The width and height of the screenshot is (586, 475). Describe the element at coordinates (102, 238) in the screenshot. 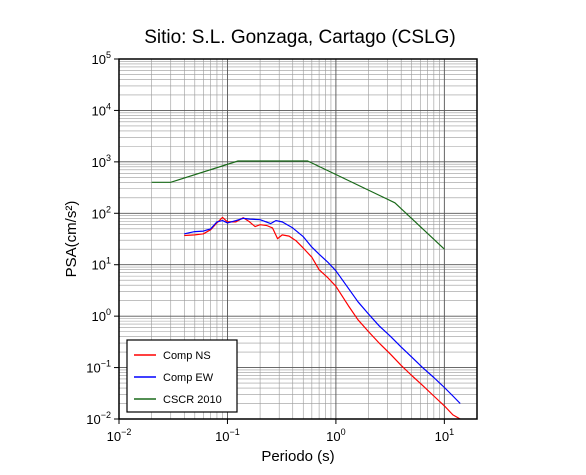

I see `y-axis-ticks: 10⁻² 10⁻¹ 10⁰ 10¹ 10² 10³ 10⁴ 10⁵` at that location.